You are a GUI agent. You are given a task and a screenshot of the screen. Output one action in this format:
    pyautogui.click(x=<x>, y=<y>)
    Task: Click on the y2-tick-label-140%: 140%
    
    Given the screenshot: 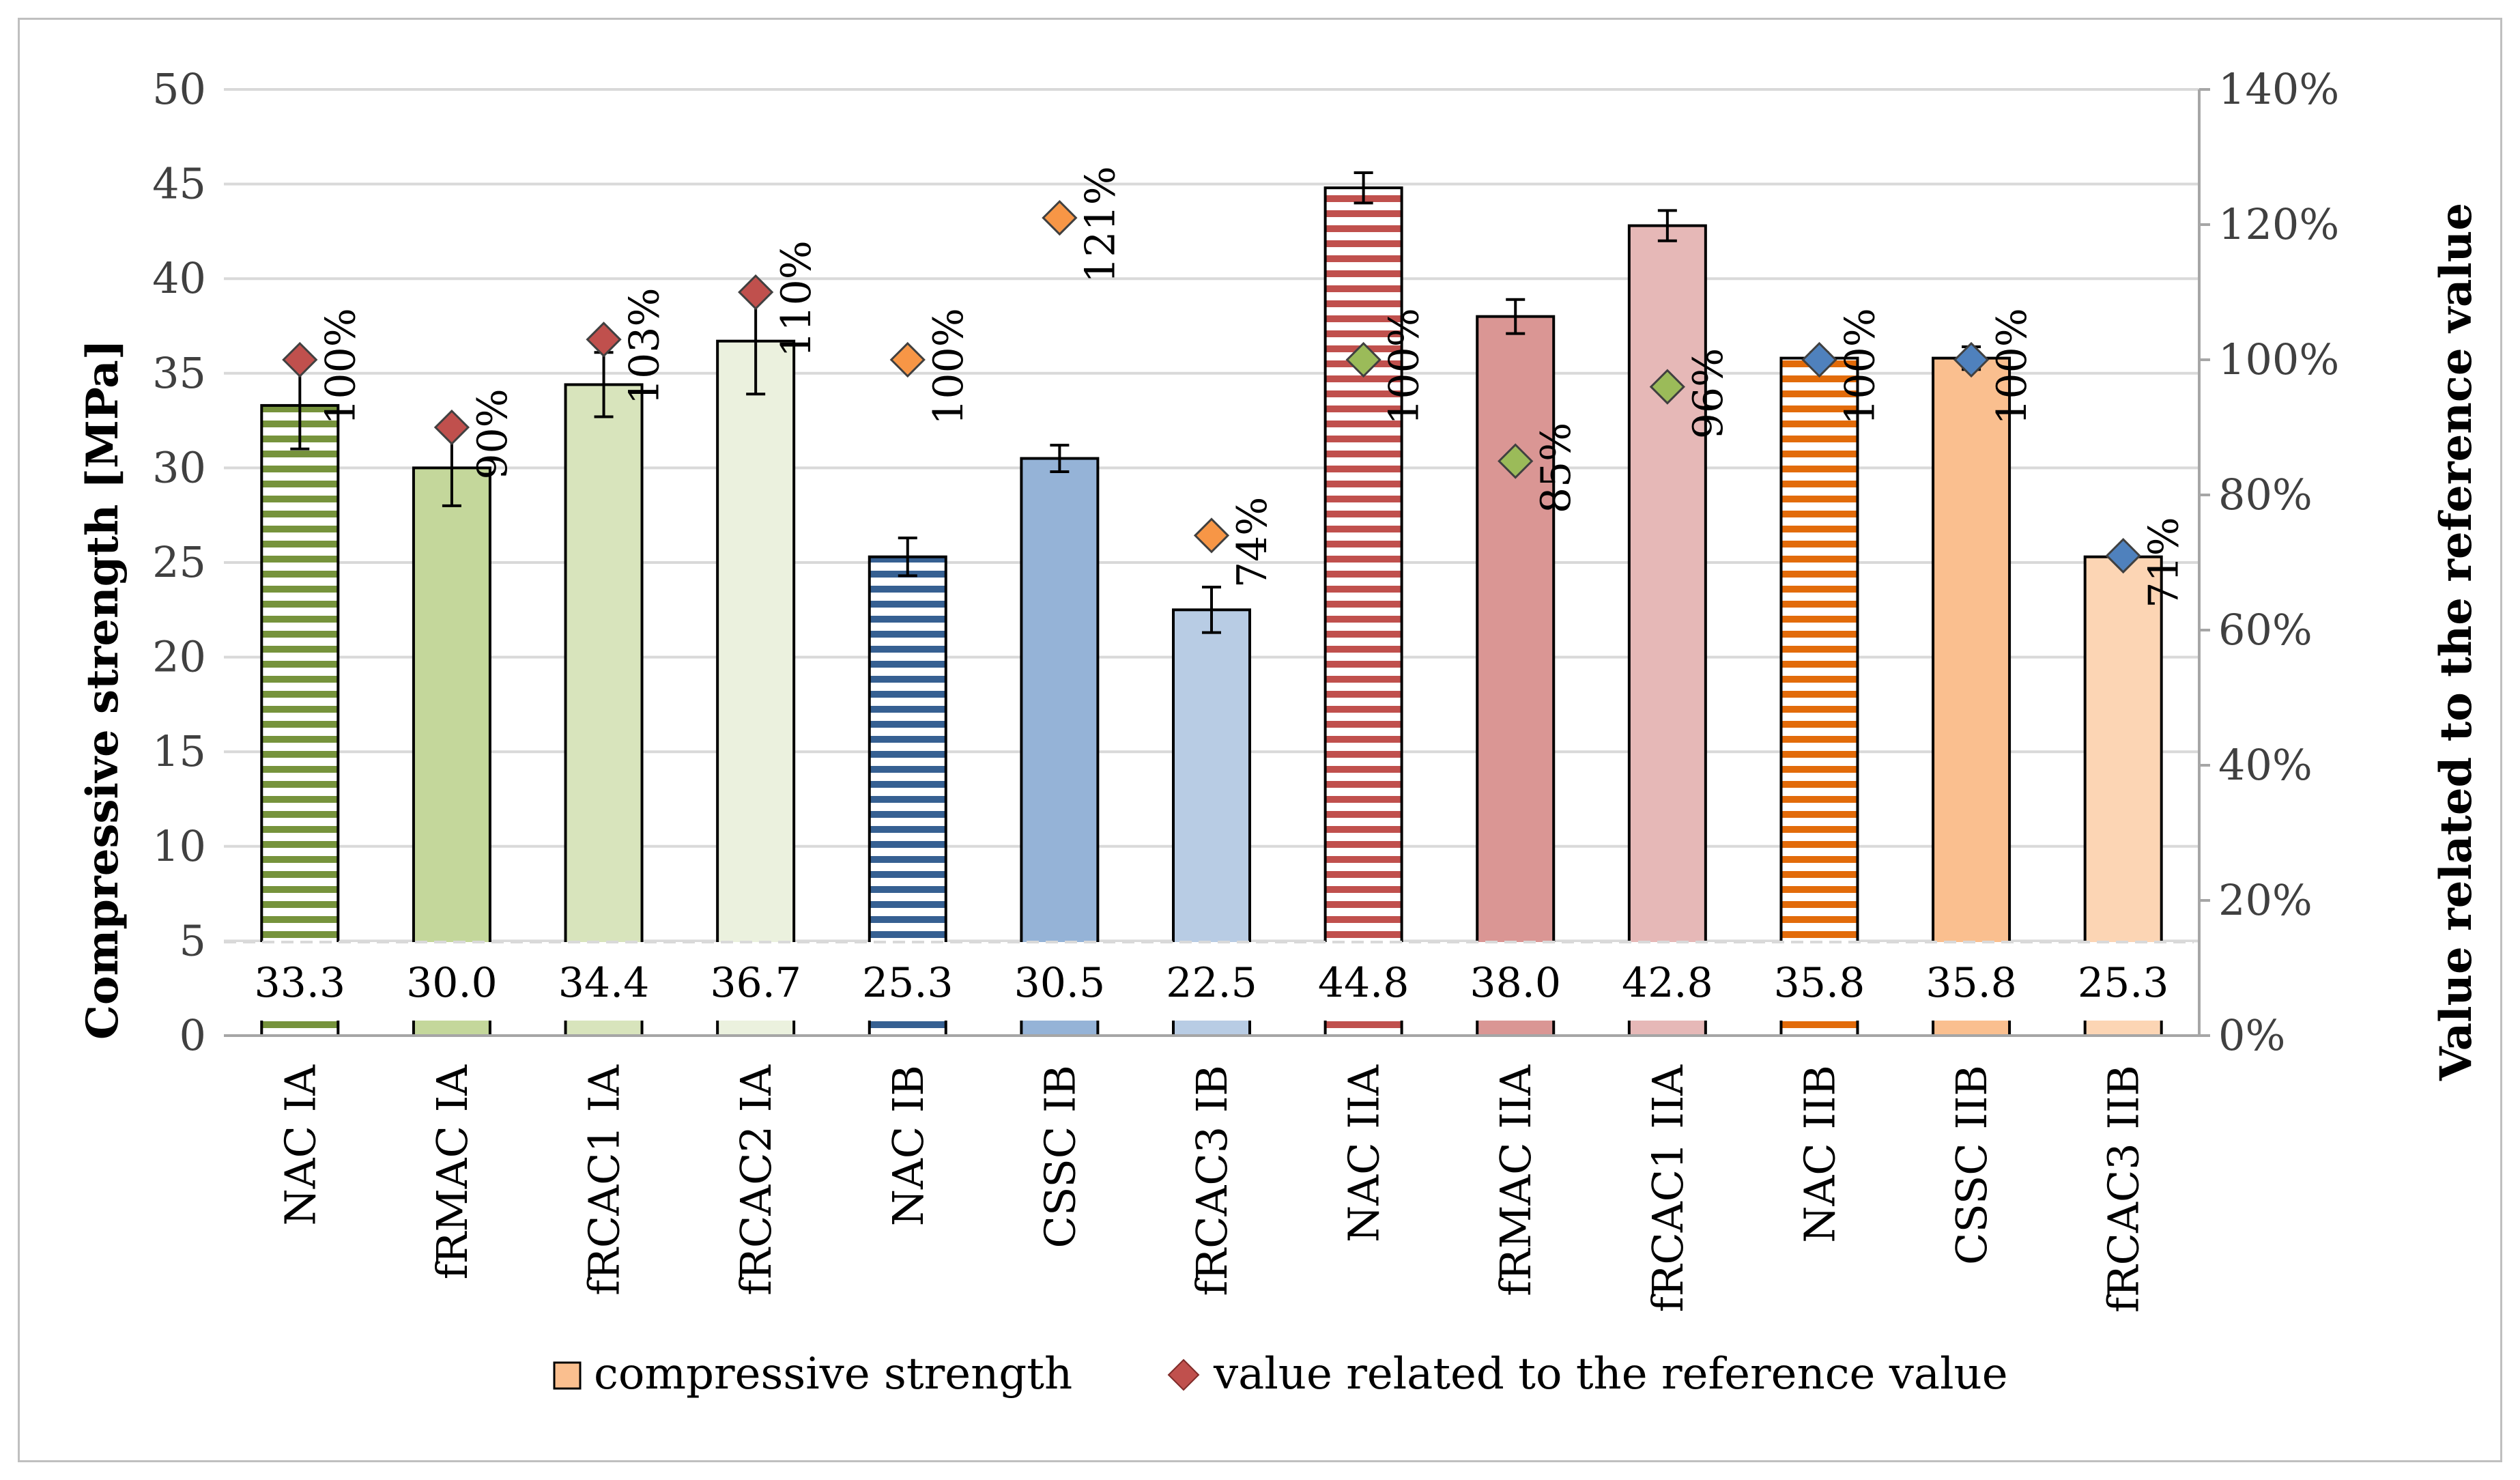 What is the action you would take?
    pyautogui.click(x=2278, y=89)
    